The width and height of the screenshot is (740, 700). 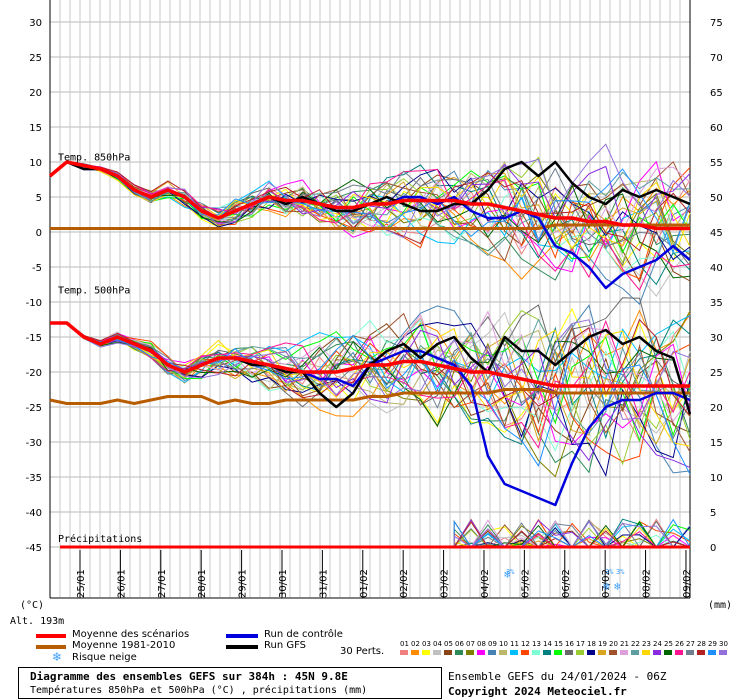 What do you see at coordinates (404, 583) in the screenshot?
I see `x-tick-label: 02/02` at bounding box center [404, 583].